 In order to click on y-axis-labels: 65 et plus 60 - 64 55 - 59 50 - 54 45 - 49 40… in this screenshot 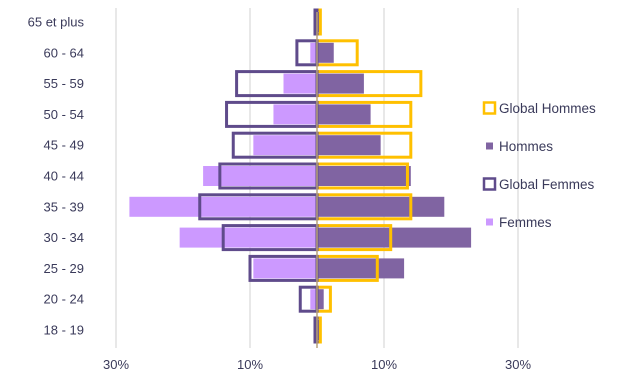, I will do `click(56, 176)`.